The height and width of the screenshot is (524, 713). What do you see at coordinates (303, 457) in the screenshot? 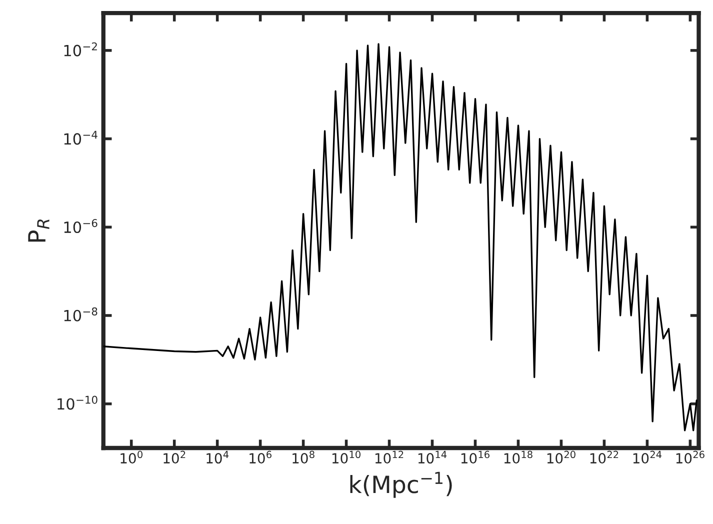
I see `x-tick-label: 10$^{8}$` at bounding box center [303, 457].